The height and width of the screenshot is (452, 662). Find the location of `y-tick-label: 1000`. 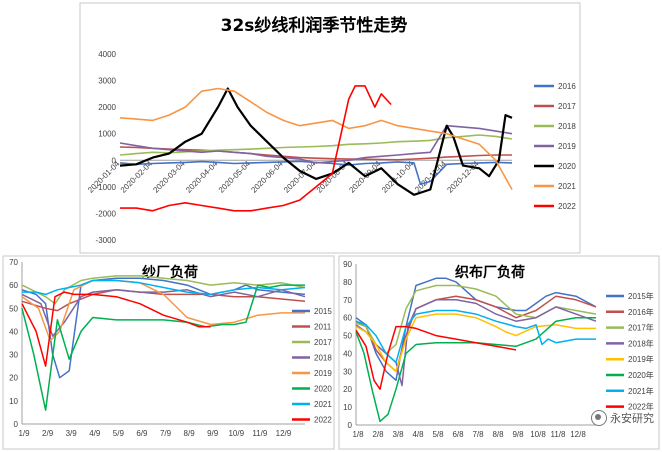

y-tick-label: 1000 is located at coordinates (107, 134).